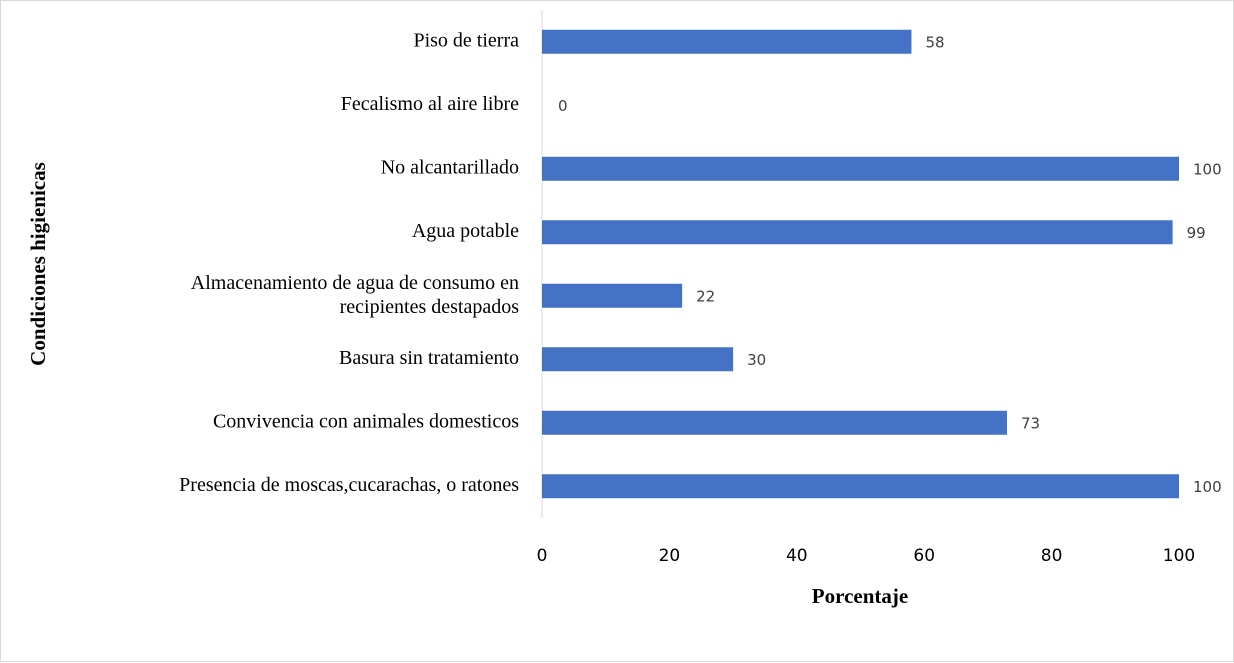 Image resolution: width=1234 pixels, height=663 pixels. Describe the element at coordinates (1052, 556) in the screenshot. I see `x-tick-label: 80` at that location.